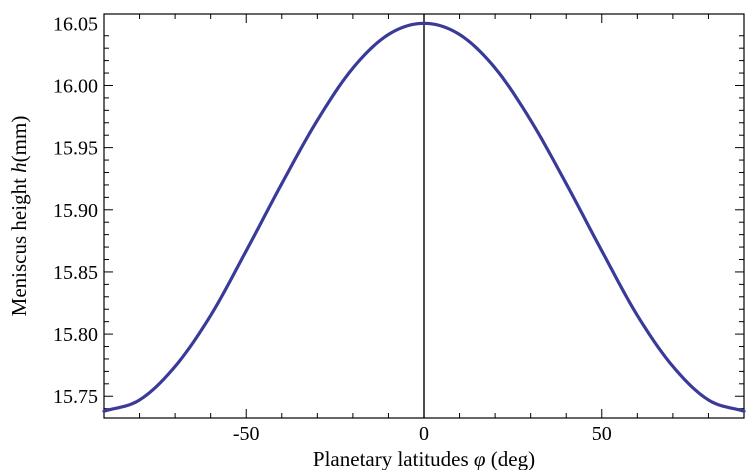  What do you see at coordinates (75, 273) in the screenshot?
I see `y-tick-label: 15.85` at bounding box center [75, 273].